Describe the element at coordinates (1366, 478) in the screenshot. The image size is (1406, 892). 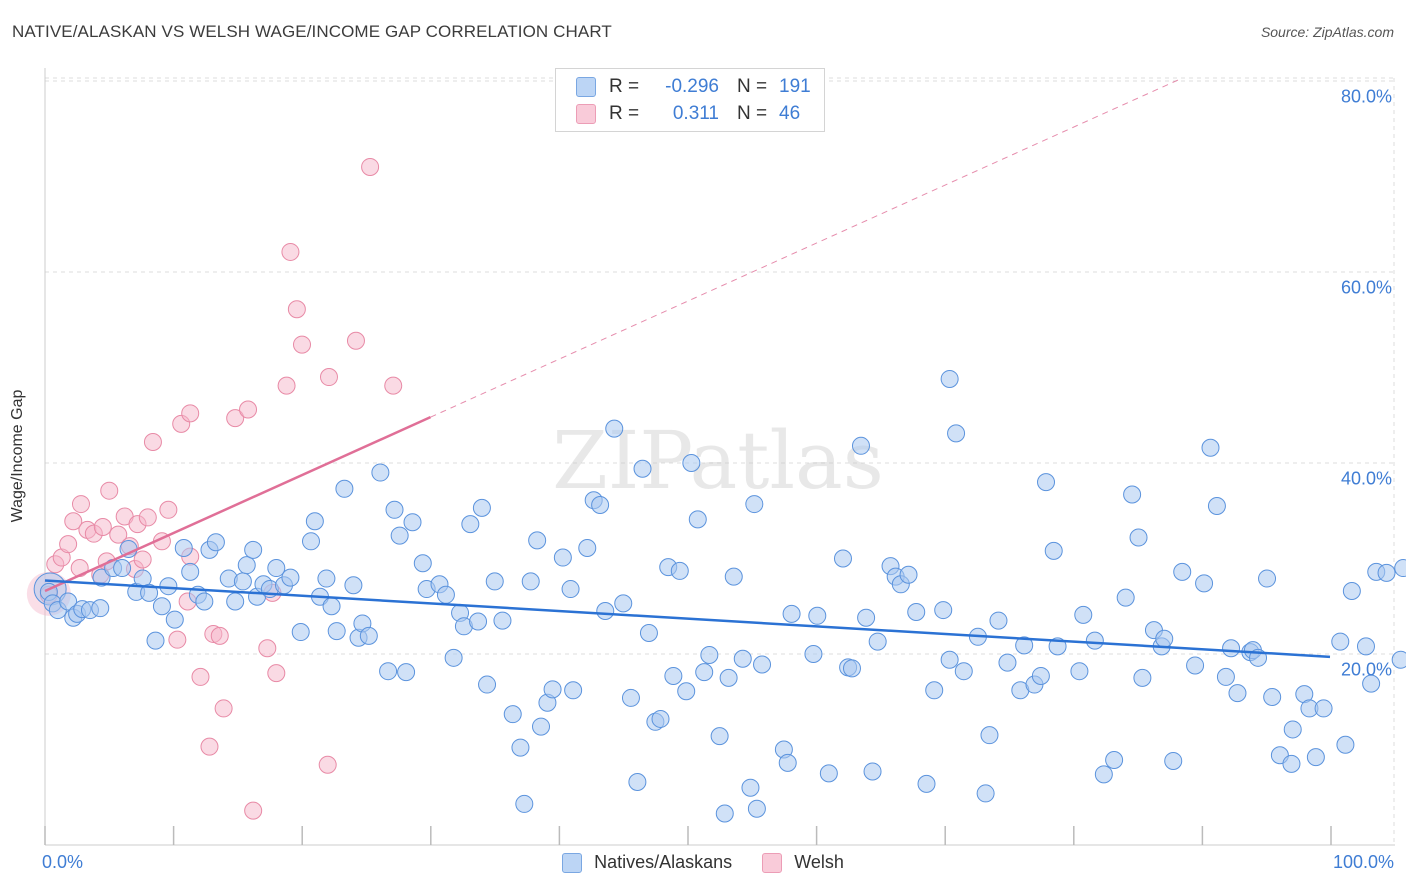
I see `y-tick-label: 40.0%` at that location.